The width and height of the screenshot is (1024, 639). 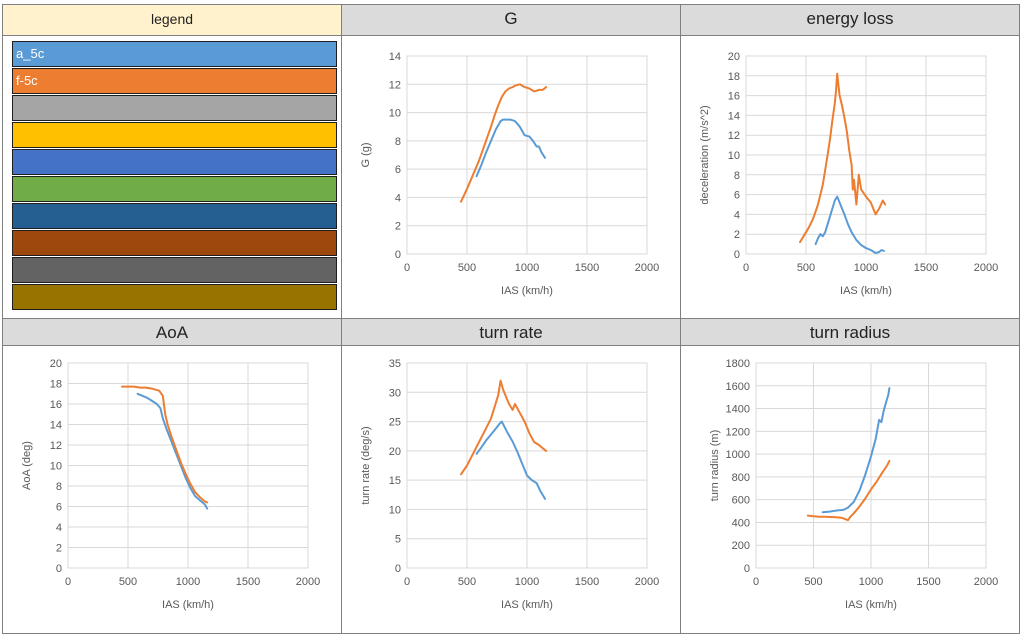 I want to click on legend-swatch-label: a_5c, so click(x=30, y=53).